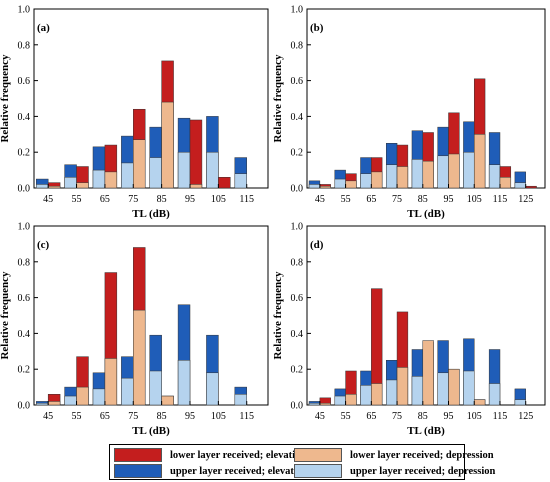  Describe the element at coordinates (211, 471) in the screenshot. I see `legend-item-upper-elevation: upper layer received; elevation` at that location.